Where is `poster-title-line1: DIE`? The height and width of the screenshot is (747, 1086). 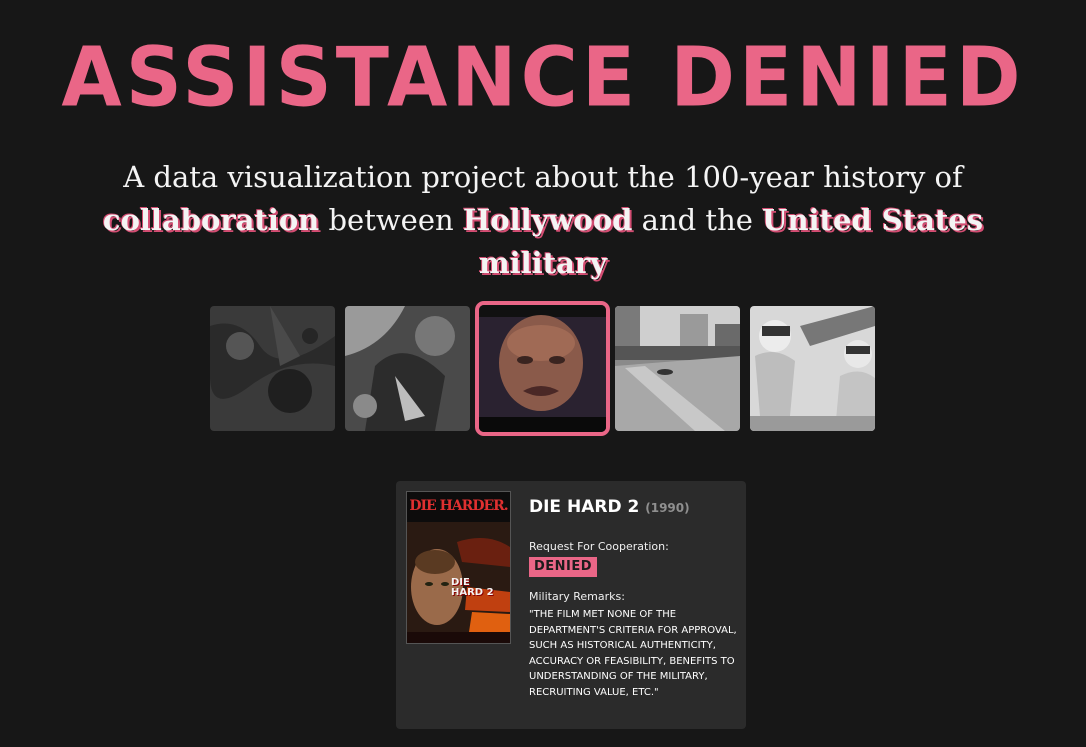
poster-title-line1: DIE is located at coordinates (460, 582).